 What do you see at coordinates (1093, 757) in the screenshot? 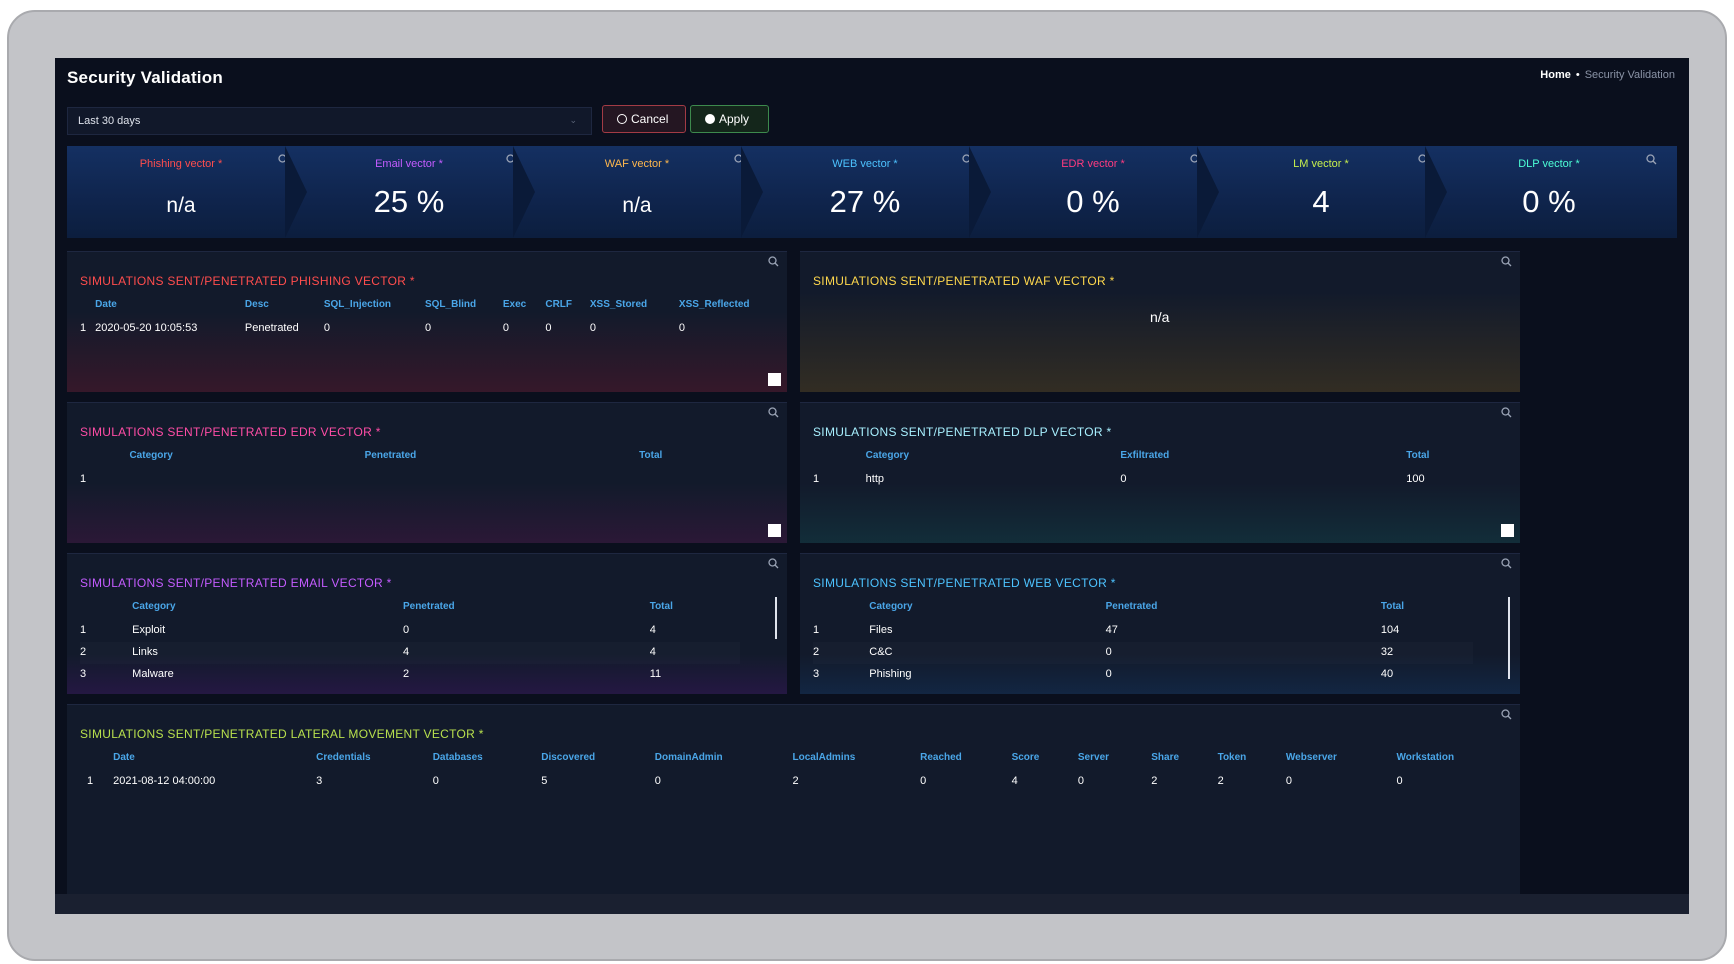
I see `column-header: Server` at bounding box center [1093, 757].